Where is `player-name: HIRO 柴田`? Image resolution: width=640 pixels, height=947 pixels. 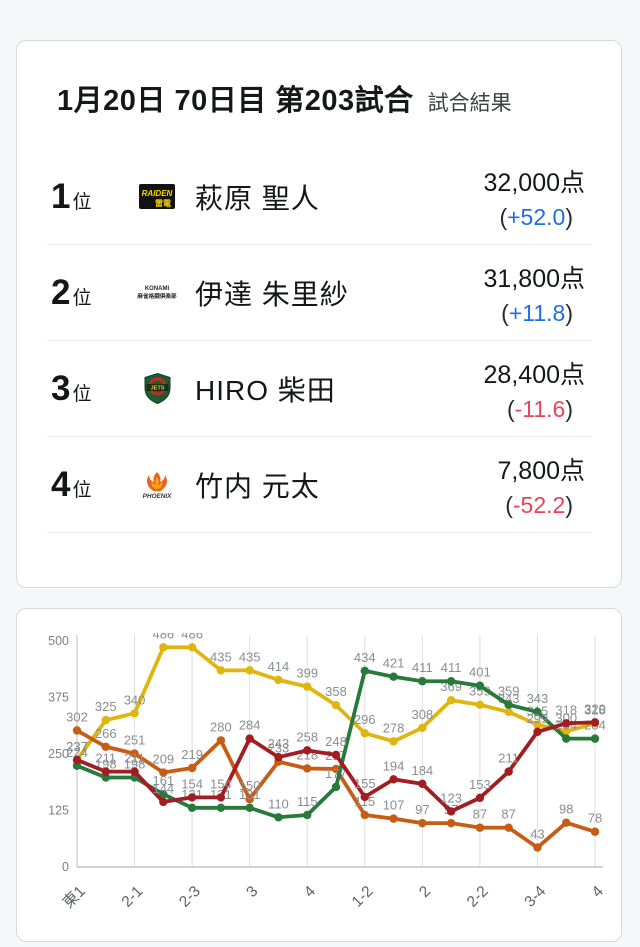
player-name: HIRO 柴田 is located at coordinates (265, 390).